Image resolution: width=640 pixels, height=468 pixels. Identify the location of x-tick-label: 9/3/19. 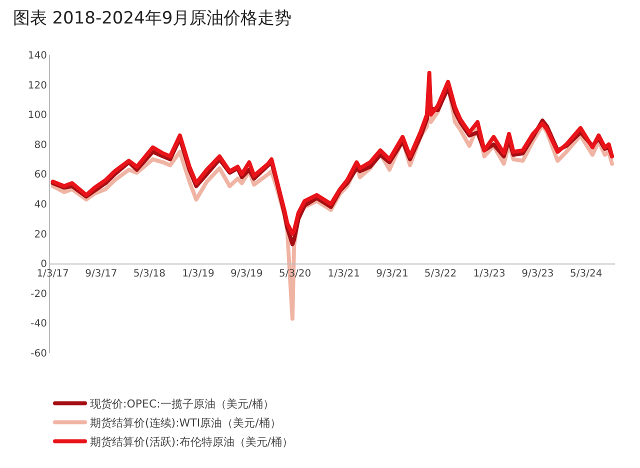
(246, 274).